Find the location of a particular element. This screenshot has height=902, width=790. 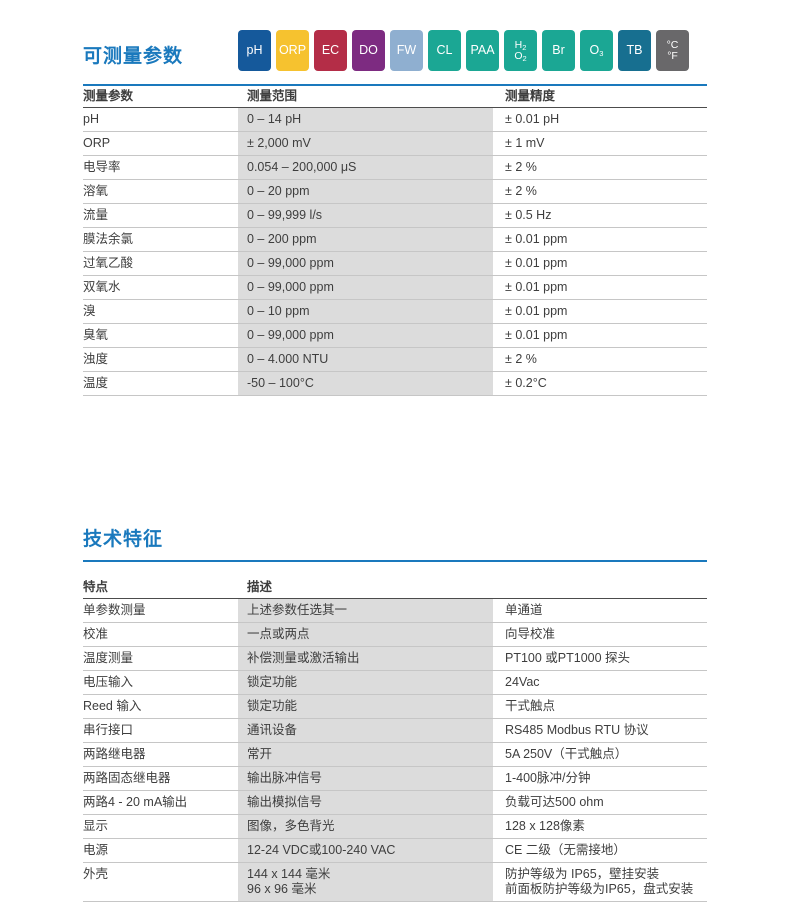

param-badge-cl: CL is located at coordinates (444, 50).